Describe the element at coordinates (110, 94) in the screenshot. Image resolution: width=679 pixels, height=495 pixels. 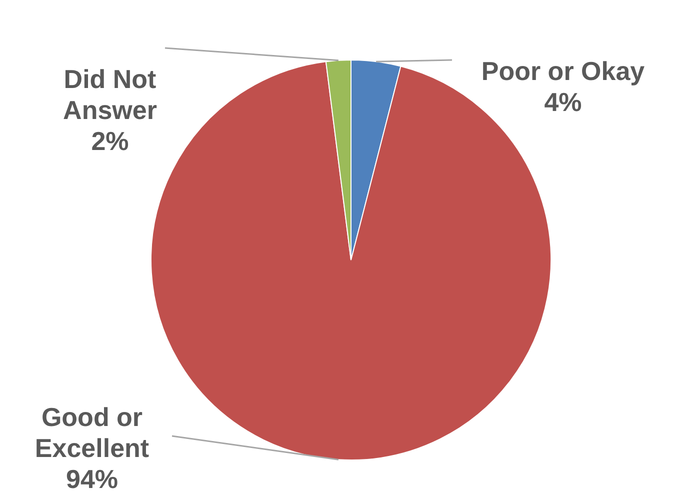
I see `slice-label: Did Not Answer` at that location.